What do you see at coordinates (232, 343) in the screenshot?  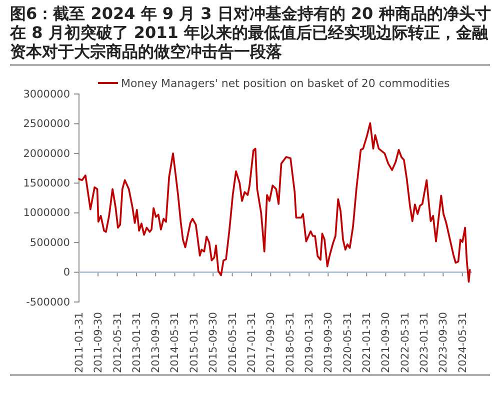 I see `x-tick-label: 2016-05-31` at bounding box center [232, 343].